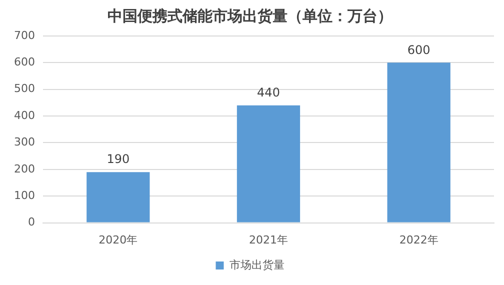 The image size is (504, 285). I want to click on y-tick-label: 200, so click(24, 169).